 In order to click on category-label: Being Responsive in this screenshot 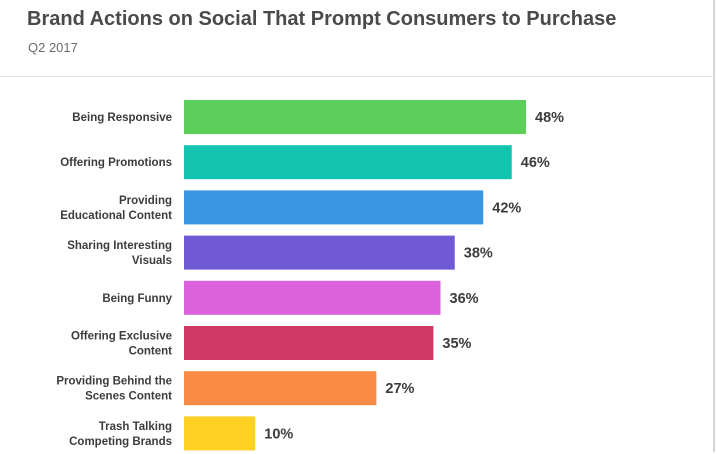, I will do `click(122, 118)`.